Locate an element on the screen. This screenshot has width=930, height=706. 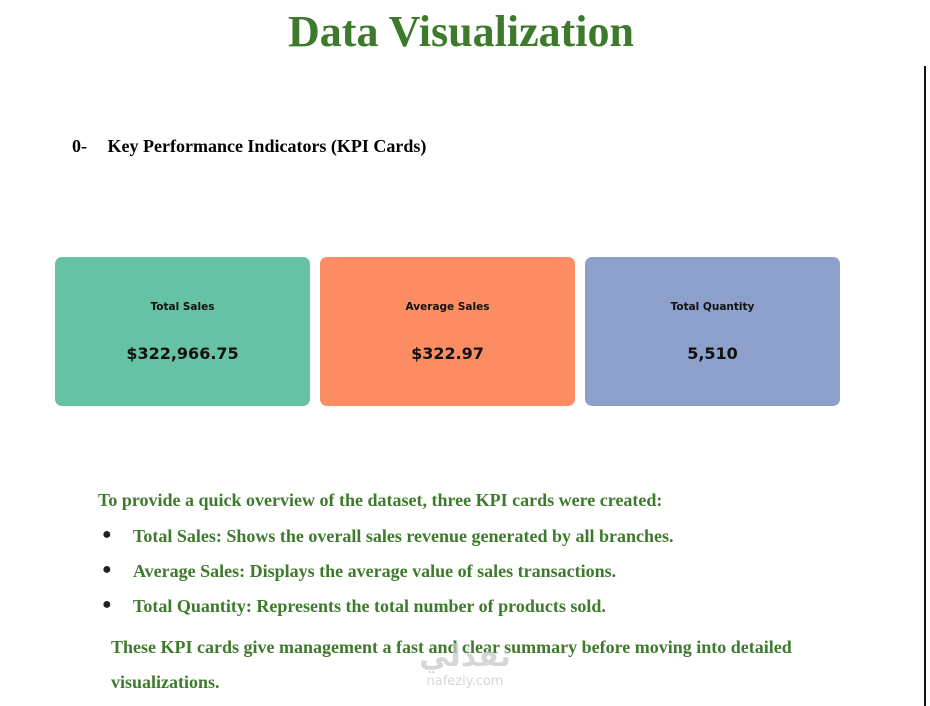
watermark-logo: نفذلي is located at coordinates (465, 656).